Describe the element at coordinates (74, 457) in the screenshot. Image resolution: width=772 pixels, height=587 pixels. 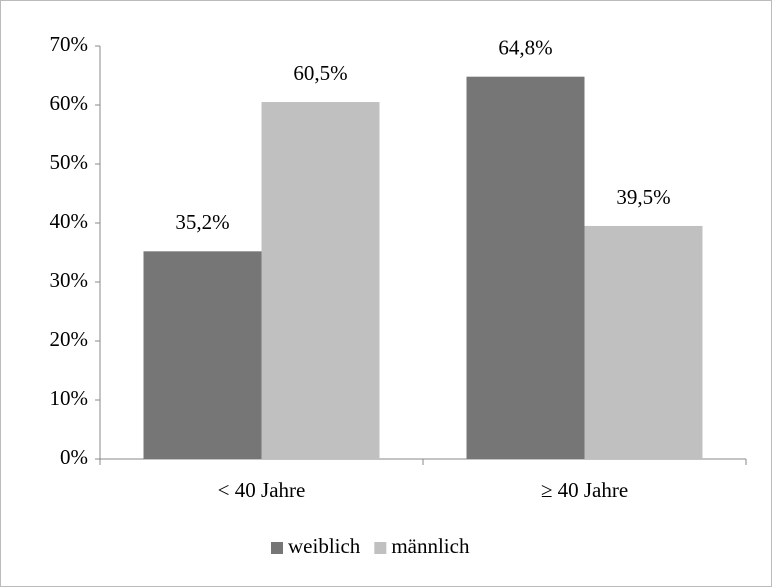
I see `y-tick-label: 0%` at that location.